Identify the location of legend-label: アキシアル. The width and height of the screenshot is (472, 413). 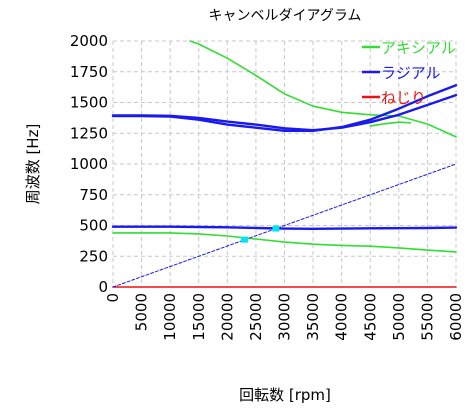
(418, 48).